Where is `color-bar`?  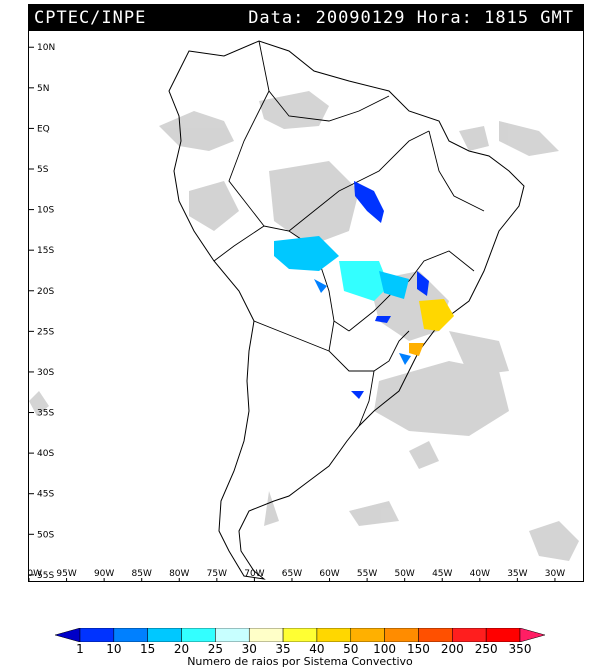 color-bar is located at coordinates (300, 635).